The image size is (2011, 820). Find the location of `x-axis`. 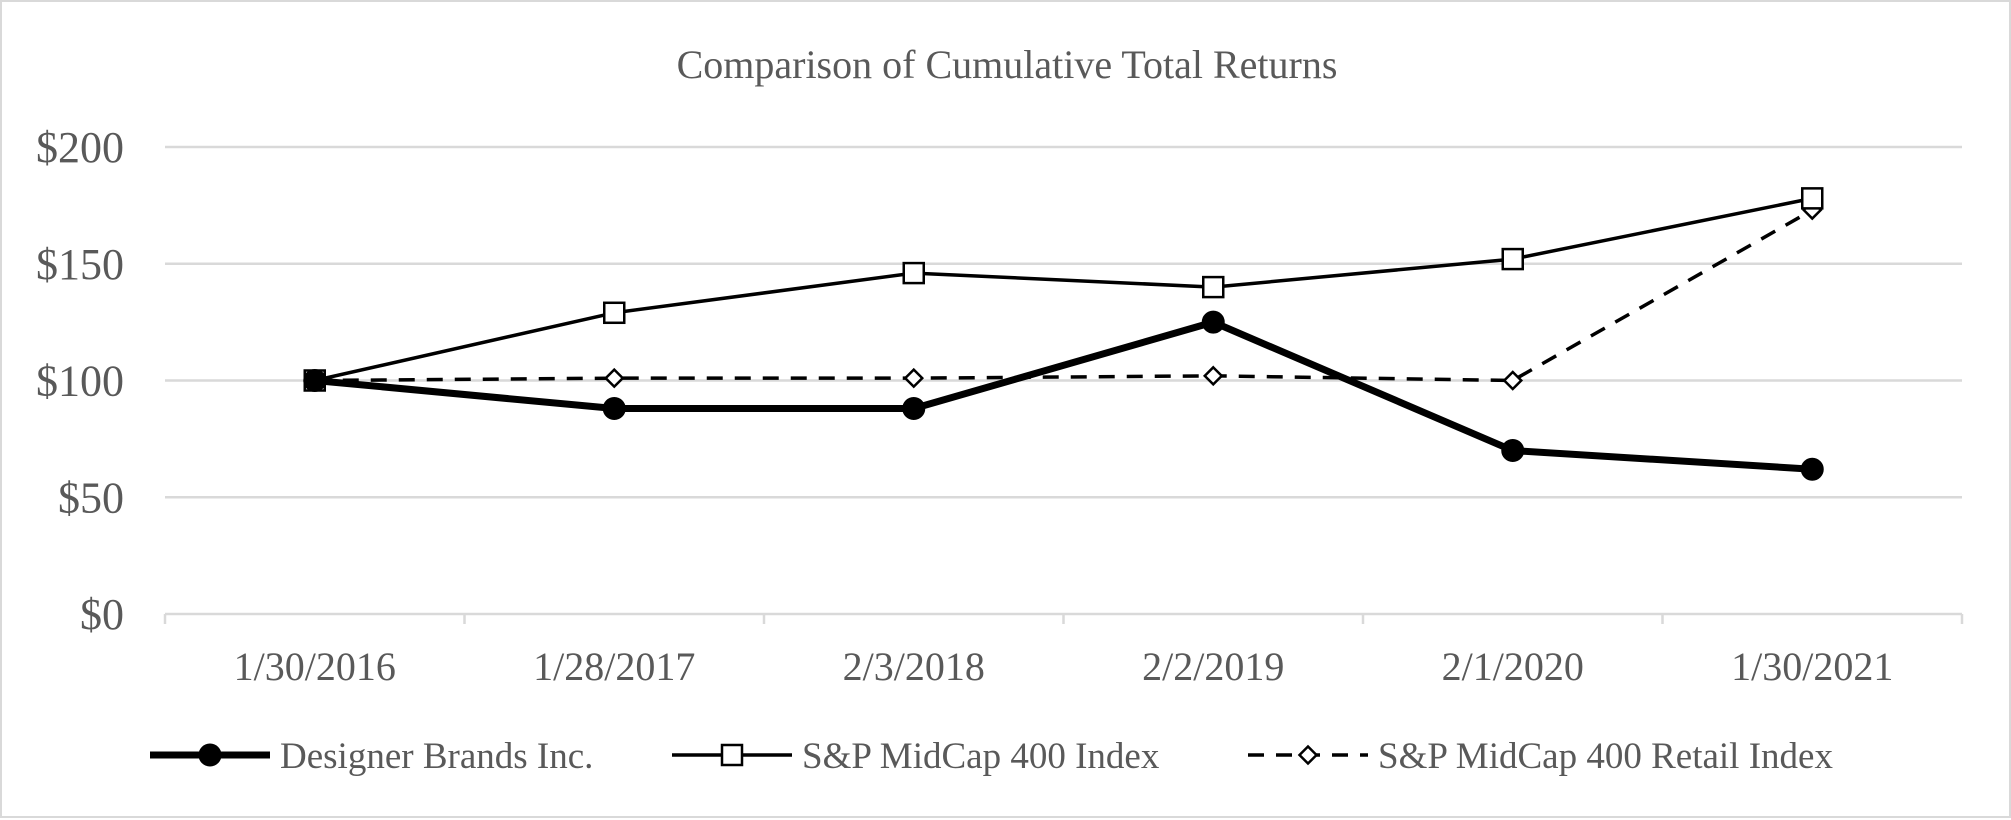

x-axis is located at coordinates (1063, 618).